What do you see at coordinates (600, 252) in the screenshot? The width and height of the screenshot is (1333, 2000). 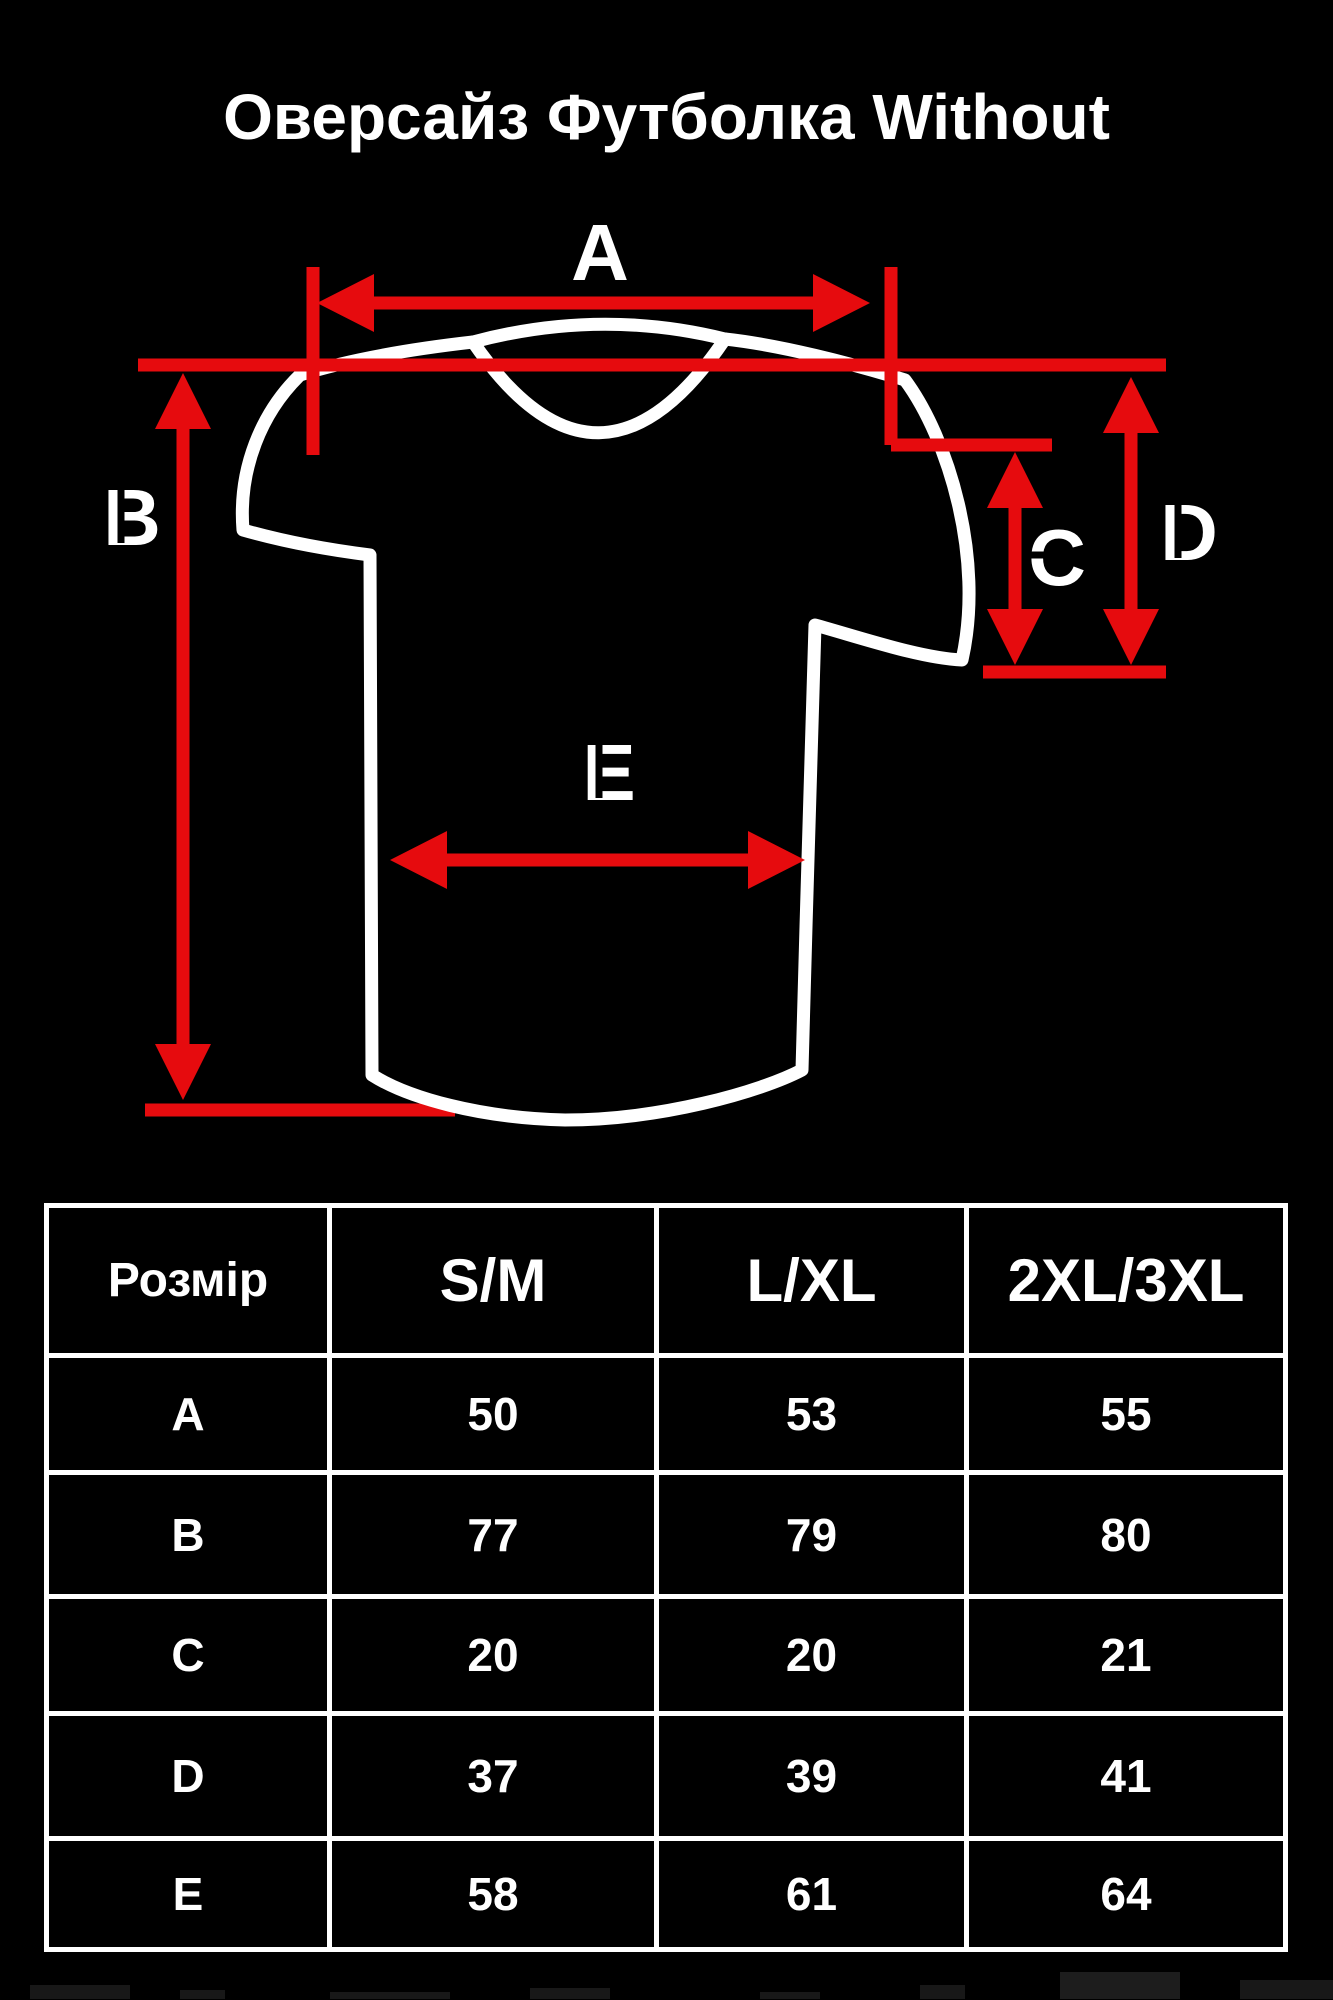 I see `measure-label-a: A` at bounding box center [600, 252].